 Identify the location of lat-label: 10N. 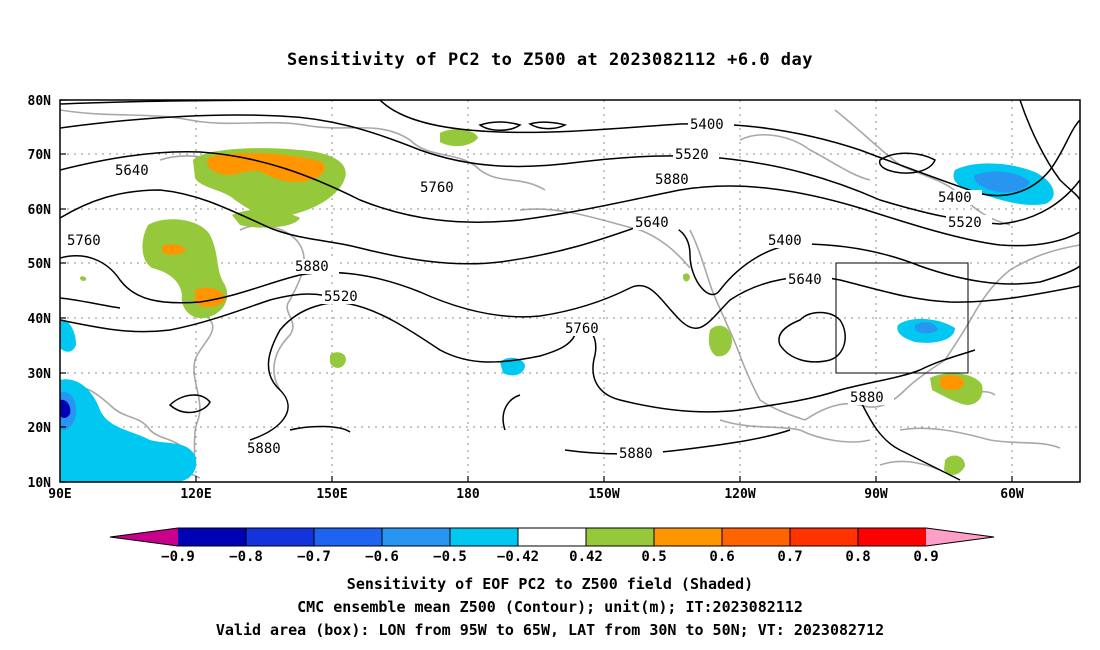
(40, 483).